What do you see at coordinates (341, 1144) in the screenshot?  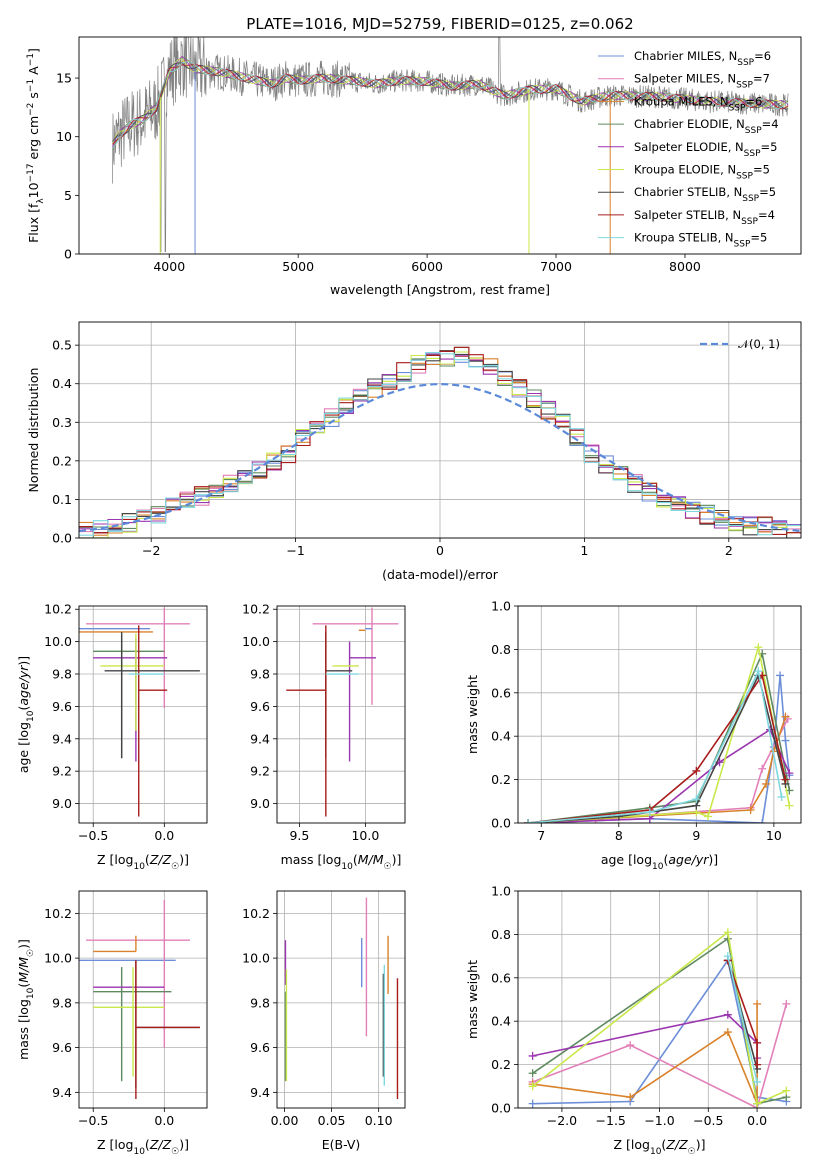 I see `x-axis-label: E(B-V)` at bounding box center [341, 1144].